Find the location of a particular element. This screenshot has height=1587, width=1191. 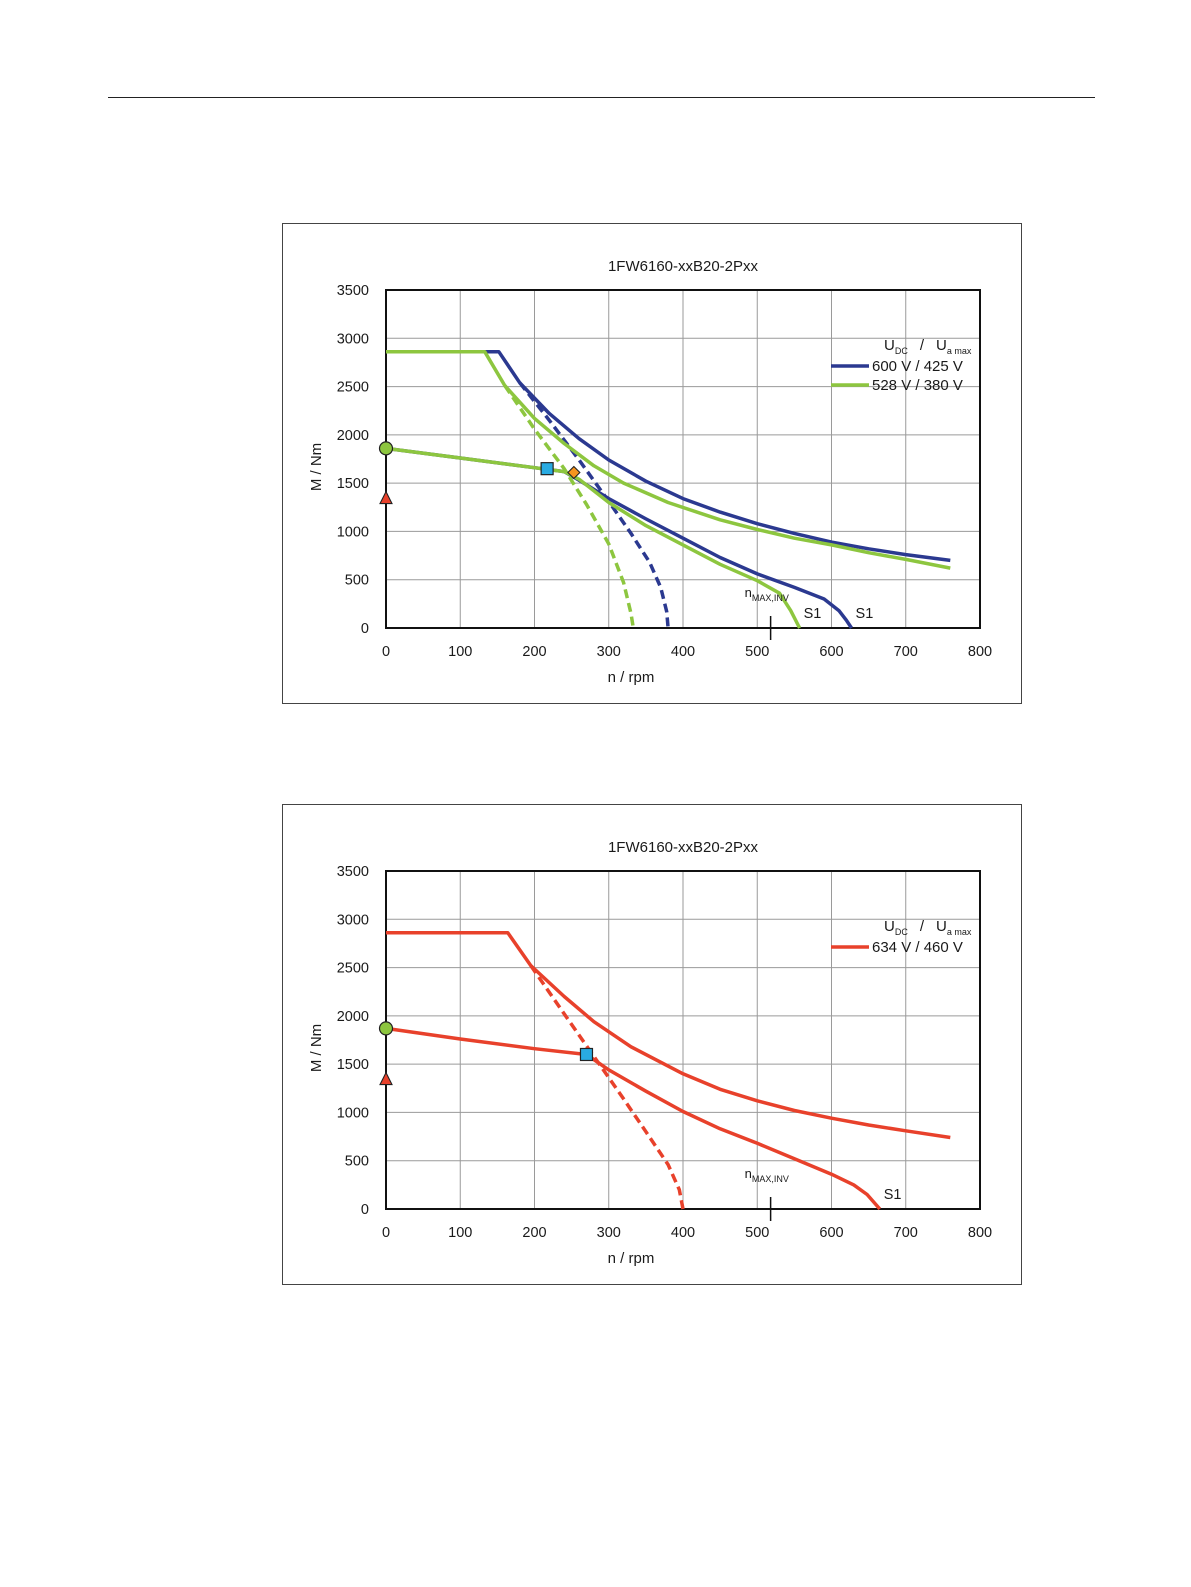

legend-entry: 600 V / 425 V is located at coordinates (917, 366).